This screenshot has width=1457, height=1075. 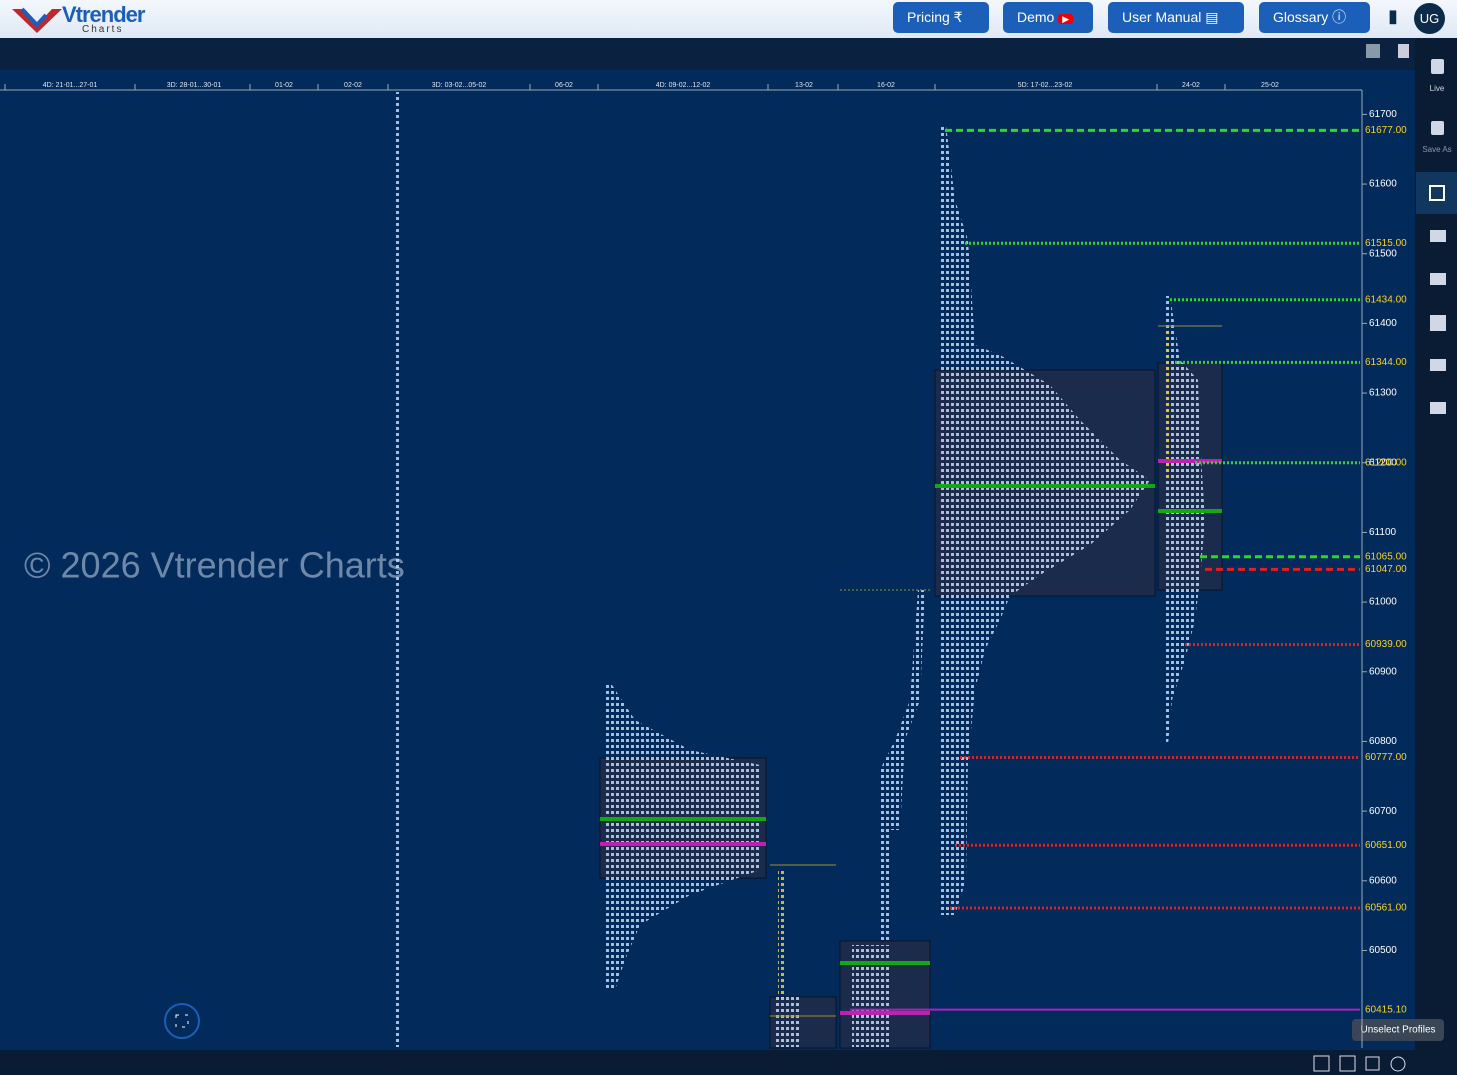 I want to click on date-label: 25-02, so click(x=1270, y=85).